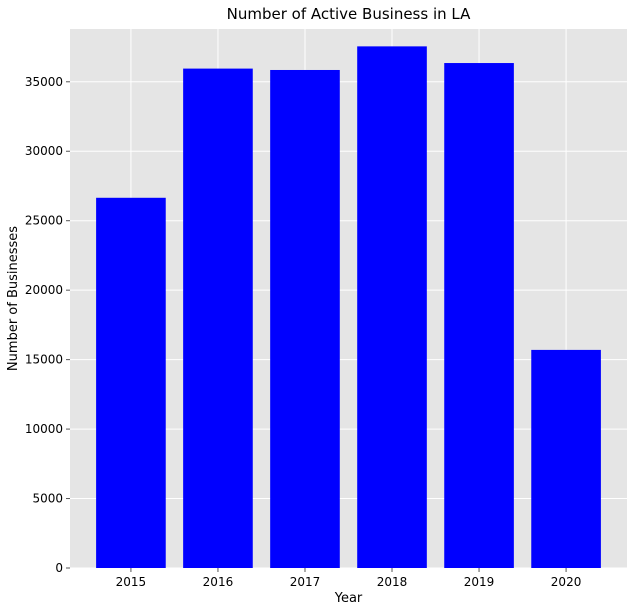  What do you see at coordinates (349, 578) in the screenshot?
I see `x-axis-ticks: 2015 2016 2017 2018 2019 2020` at bounding box center [349, 578].